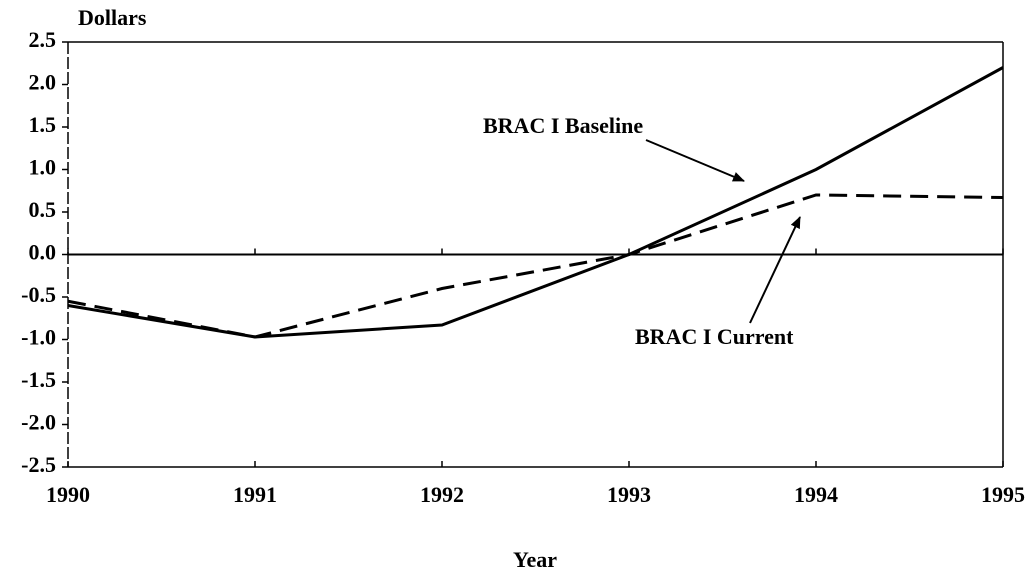 The image size is (1036, 578). What do you see at coordinates (563, 125) in the screenshot?
I see `series-annotation: BRAC I Baseline` at bounding box center [563, 125].